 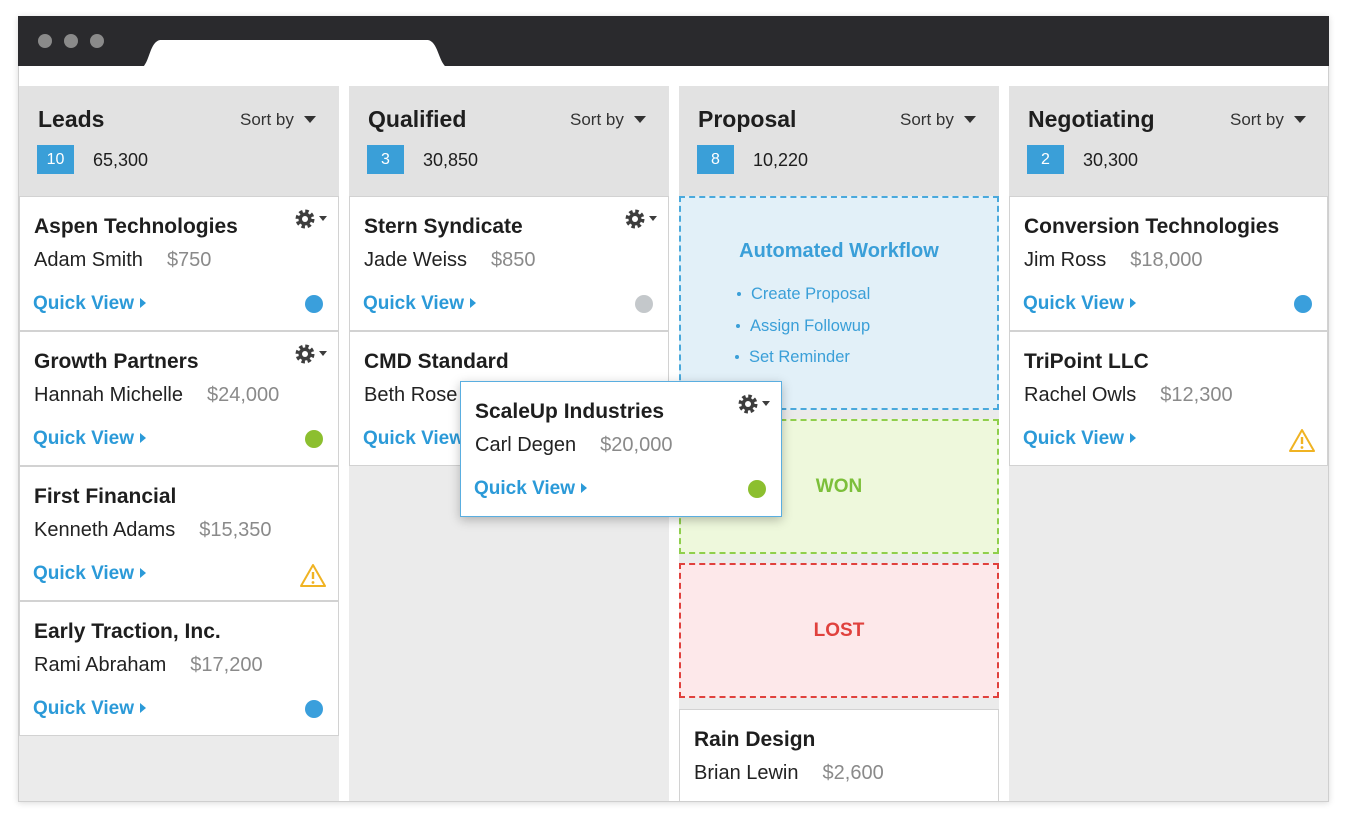 I want to click on workflow-title: Automated Workflow, so click(x=839, y=251).